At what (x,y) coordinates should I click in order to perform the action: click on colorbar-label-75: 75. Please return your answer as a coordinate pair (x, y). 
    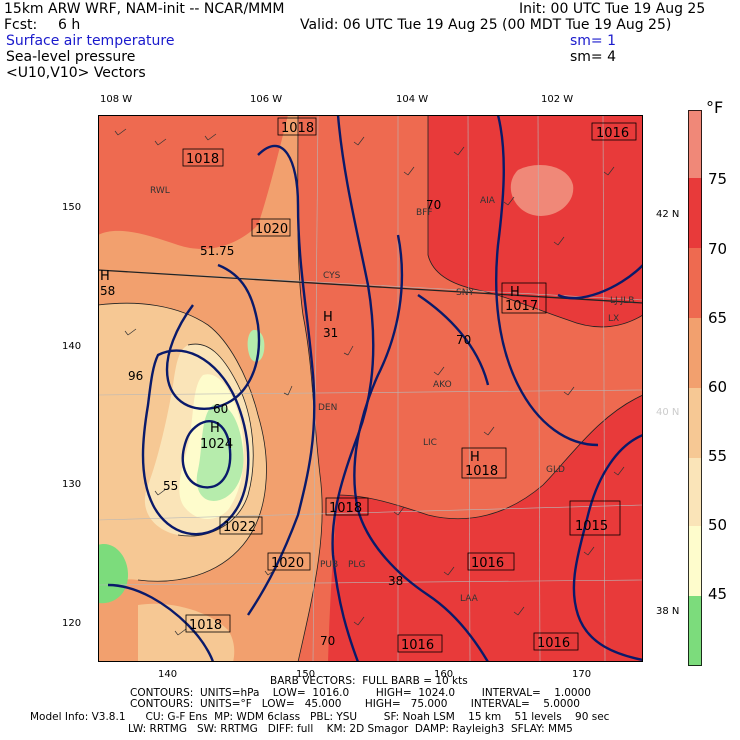
    Looking at the image, I should click on (718, 179).